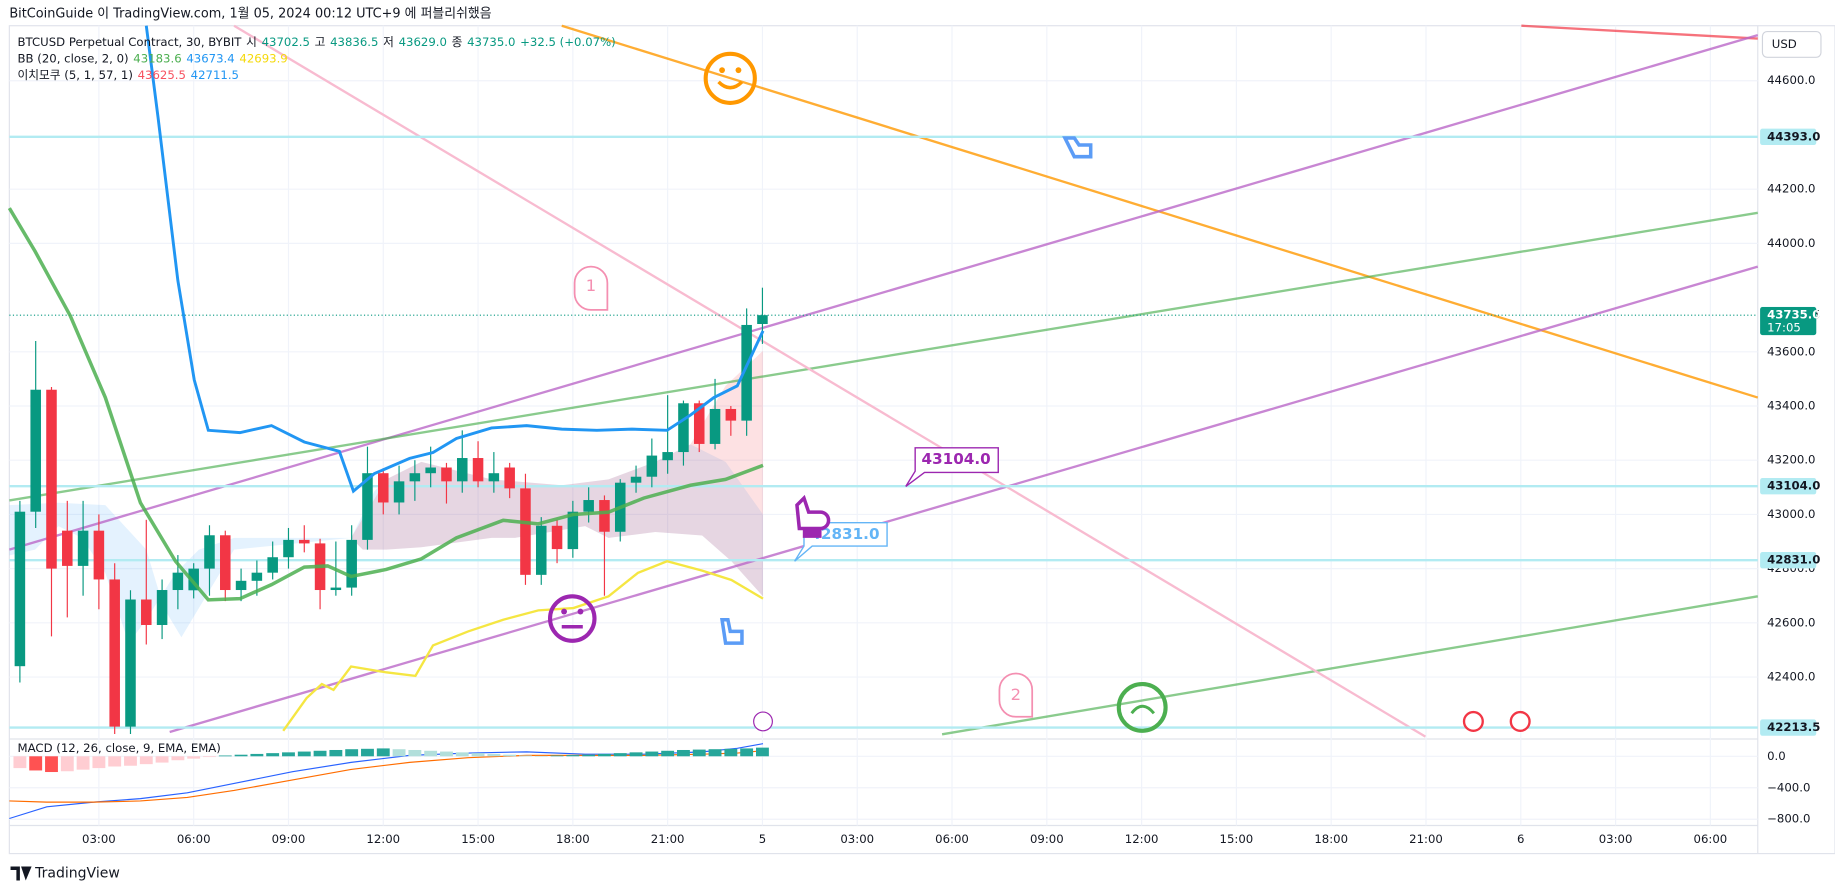  I want to click on callout, so click(952, 467).